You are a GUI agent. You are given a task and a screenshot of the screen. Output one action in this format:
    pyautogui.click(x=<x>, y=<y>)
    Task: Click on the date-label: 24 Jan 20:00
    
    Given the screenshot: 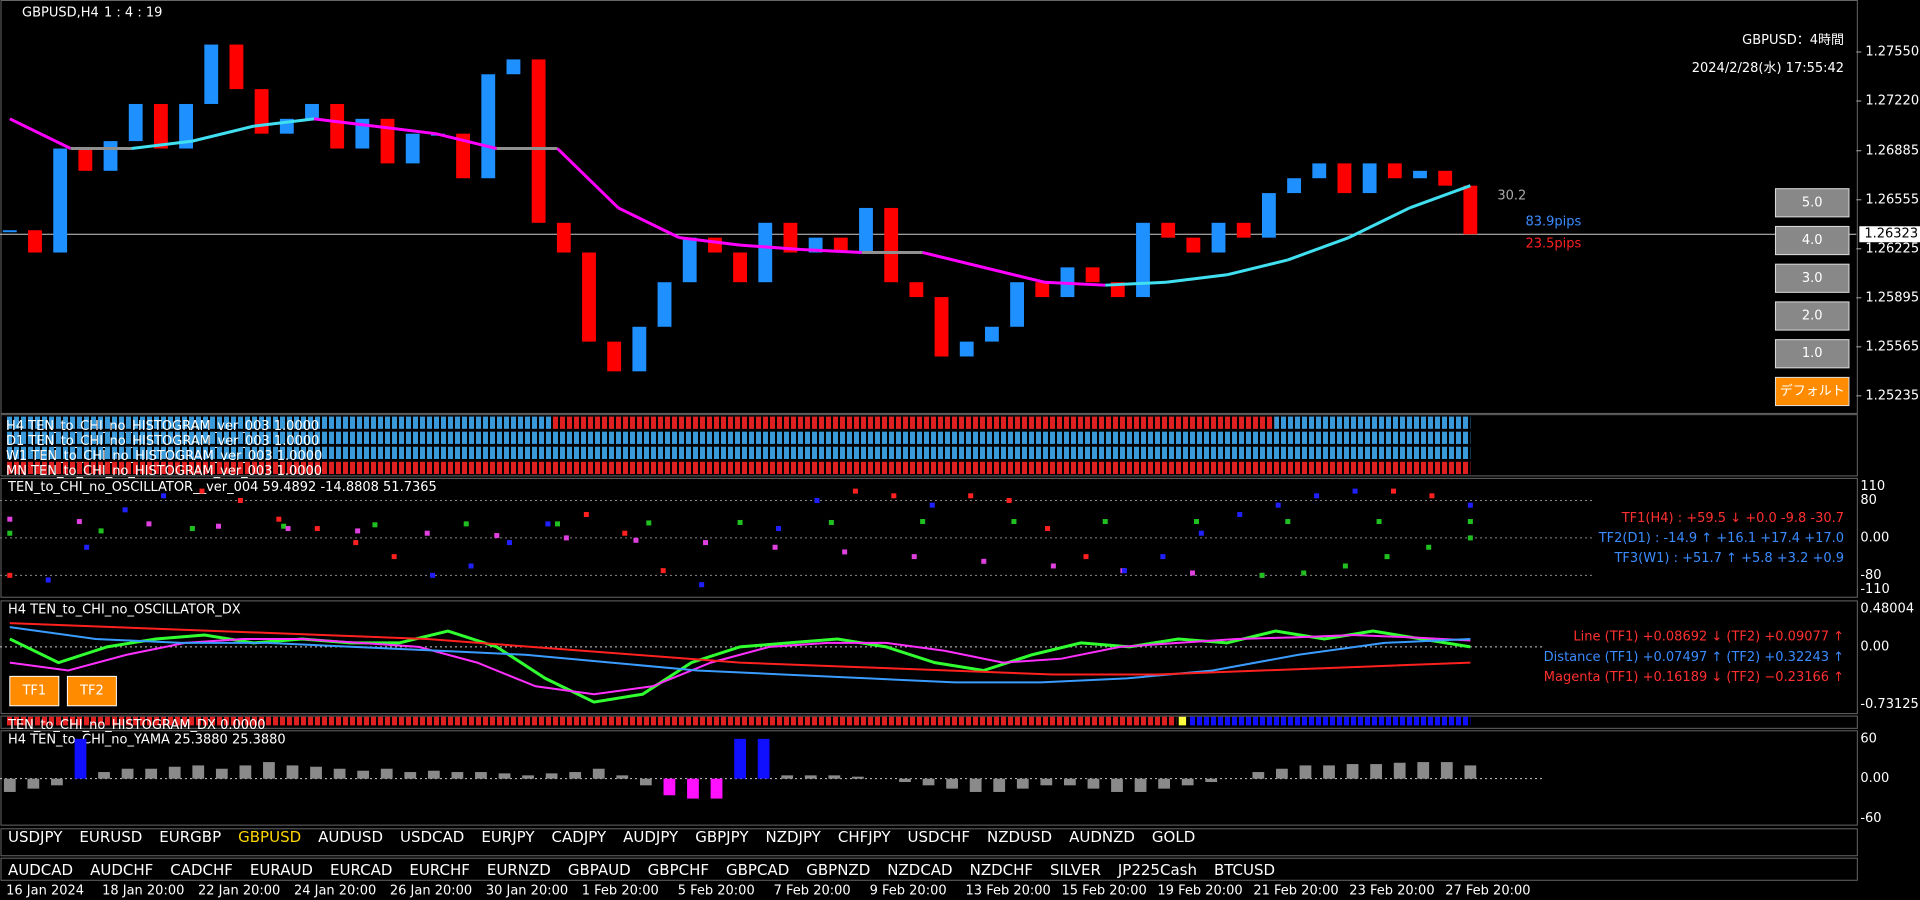 What is the action you would take?
    pyautogui.click(x=335, y=890)
    